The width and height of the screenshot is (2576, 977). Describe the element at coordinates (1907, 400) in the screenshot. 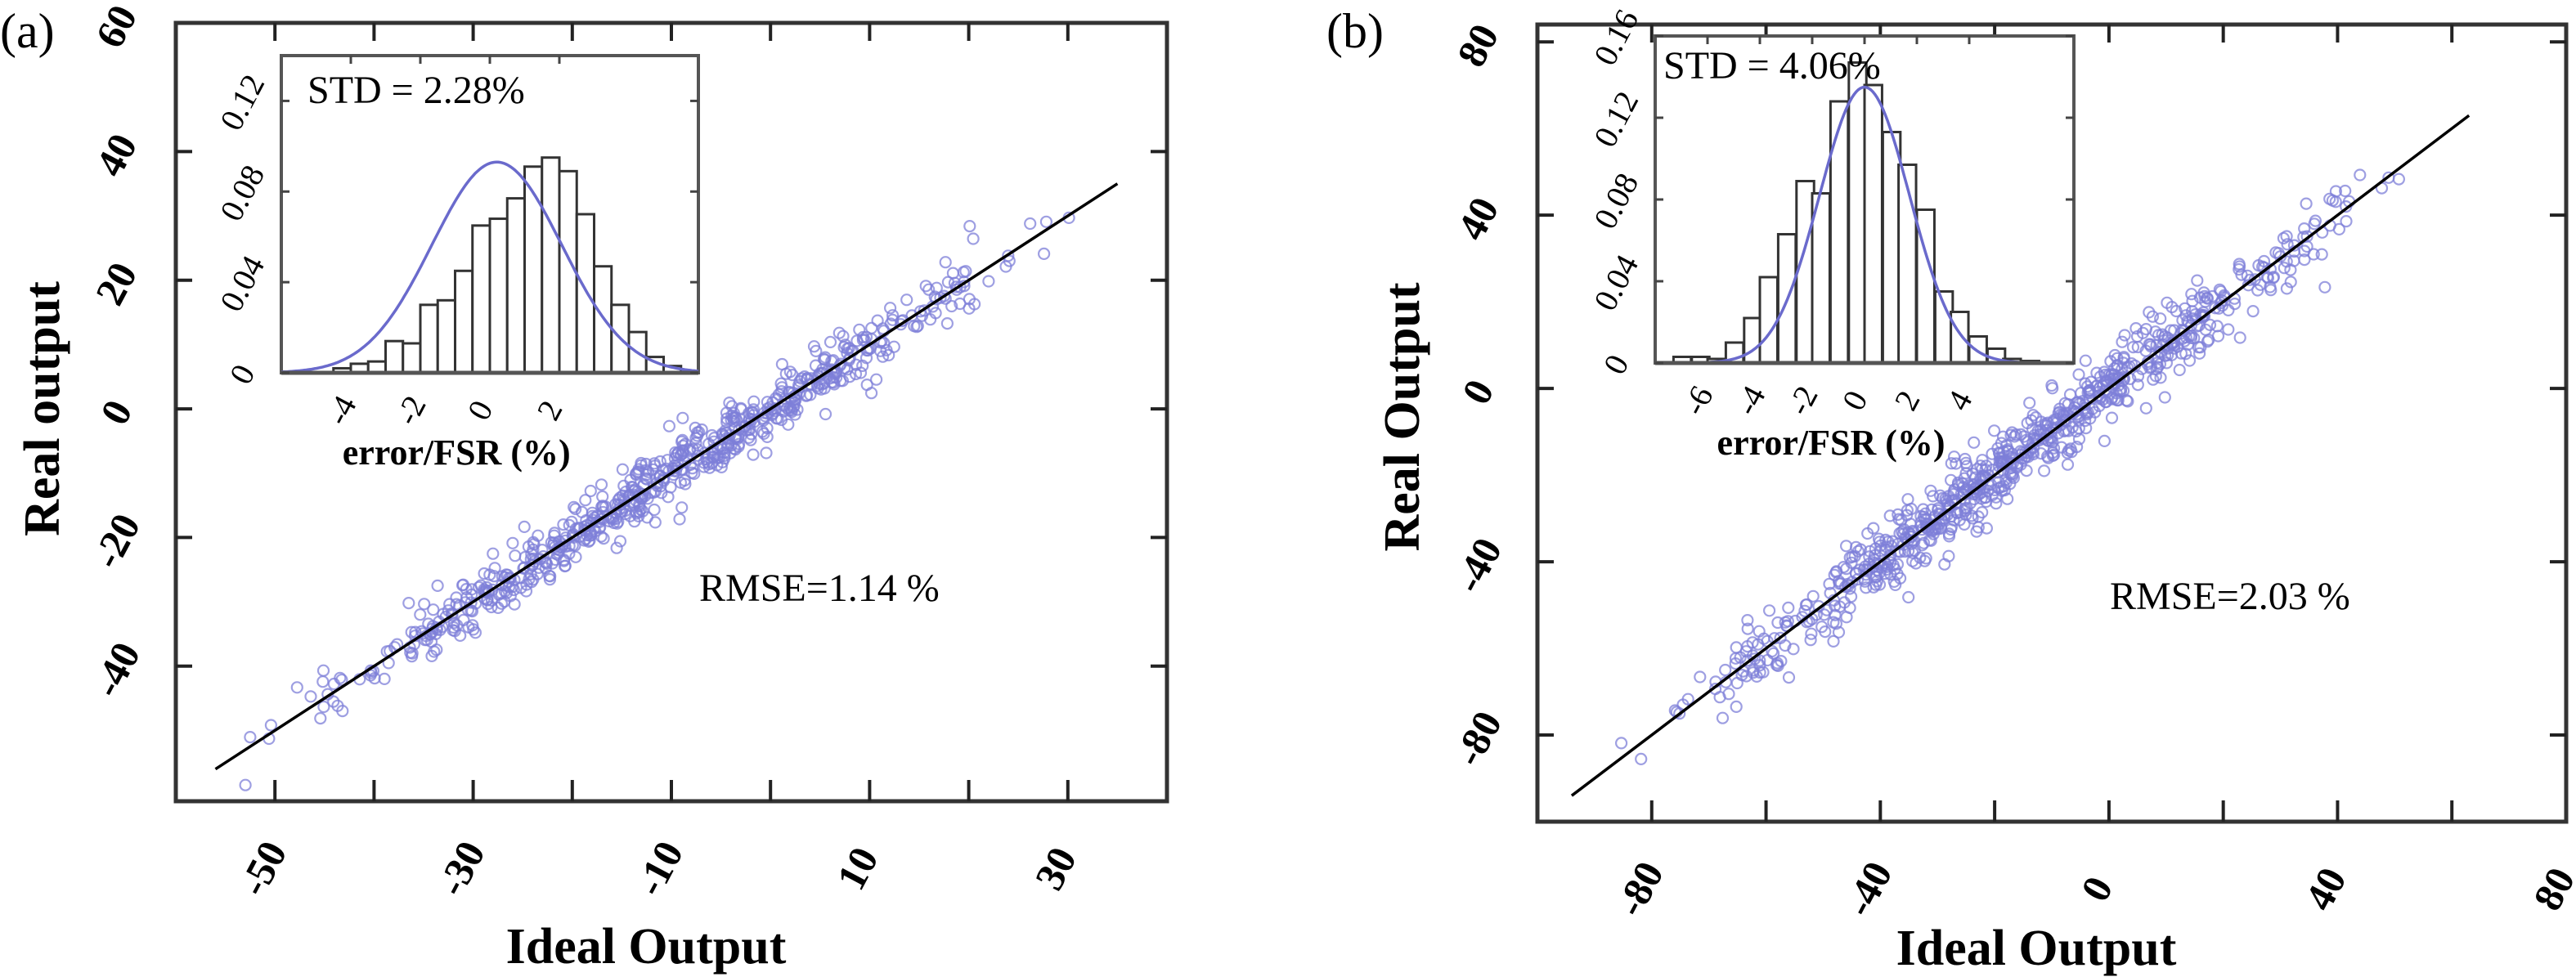

I see `inset-x-tick-label: 2` at that location.